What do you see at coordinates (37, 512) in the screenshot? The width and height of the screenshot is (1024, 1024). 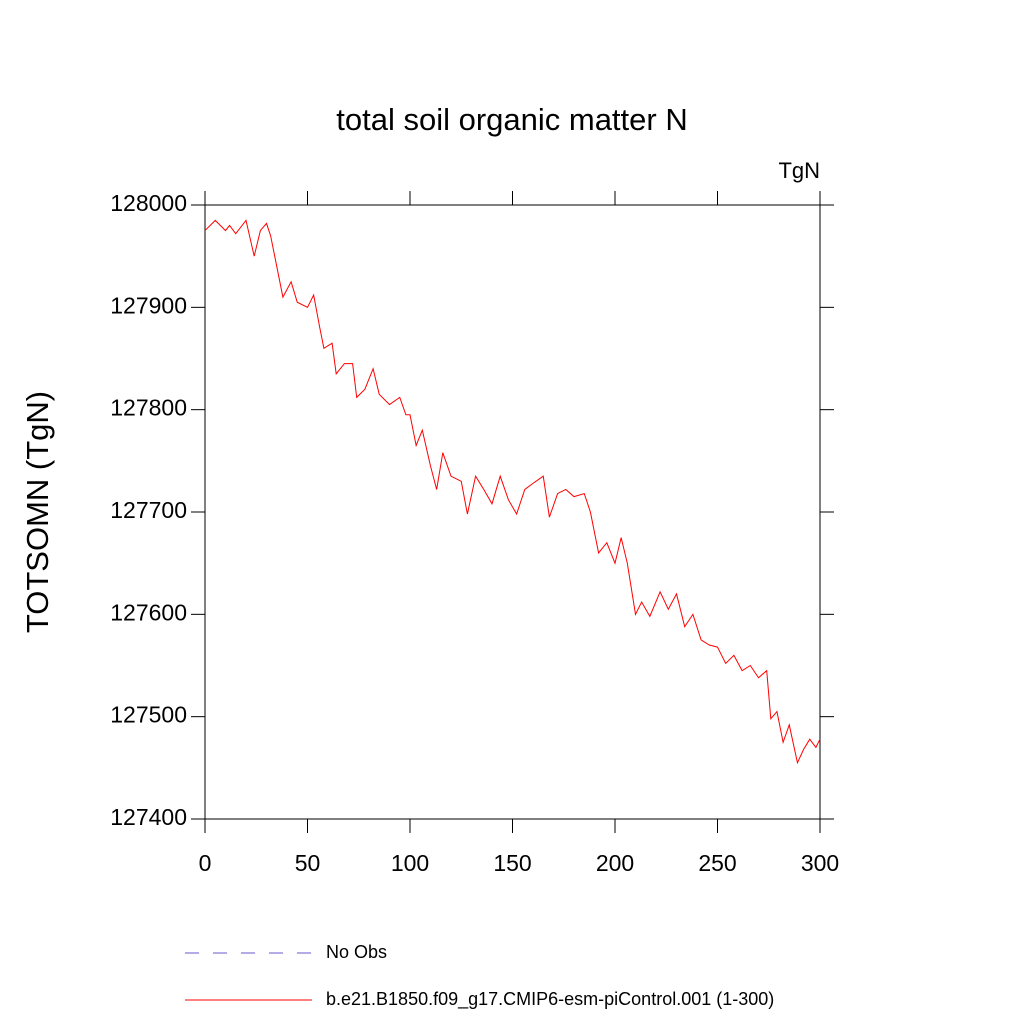 I see `y-axis-label: TOTSOMN (TgN)` at bounding box center [37, 512].